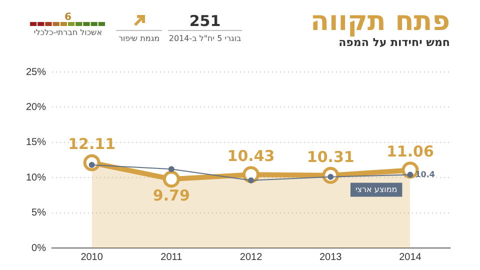 Image resolution: width=480 pixels, height=270 pixels. I want to click on y-tick-label: 15%, so click(36, 142).